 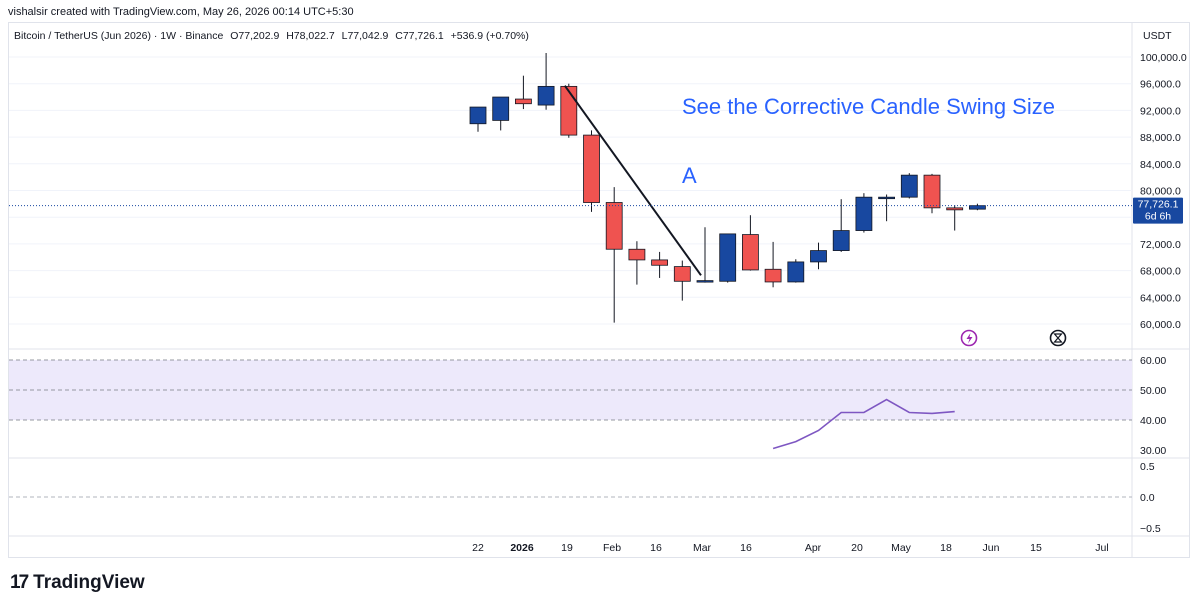 I want to click on indicator-tick-label: 50.00, so click(x=1153, y=391).